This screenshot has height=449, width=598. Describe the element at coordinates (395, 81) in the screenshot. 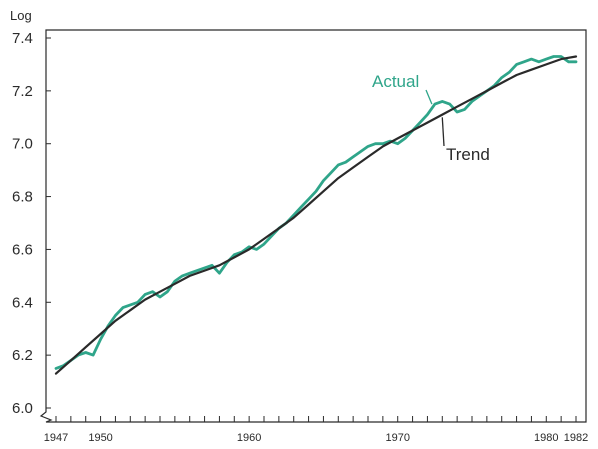

I see `actual-annotation-label: Actual` at that location.